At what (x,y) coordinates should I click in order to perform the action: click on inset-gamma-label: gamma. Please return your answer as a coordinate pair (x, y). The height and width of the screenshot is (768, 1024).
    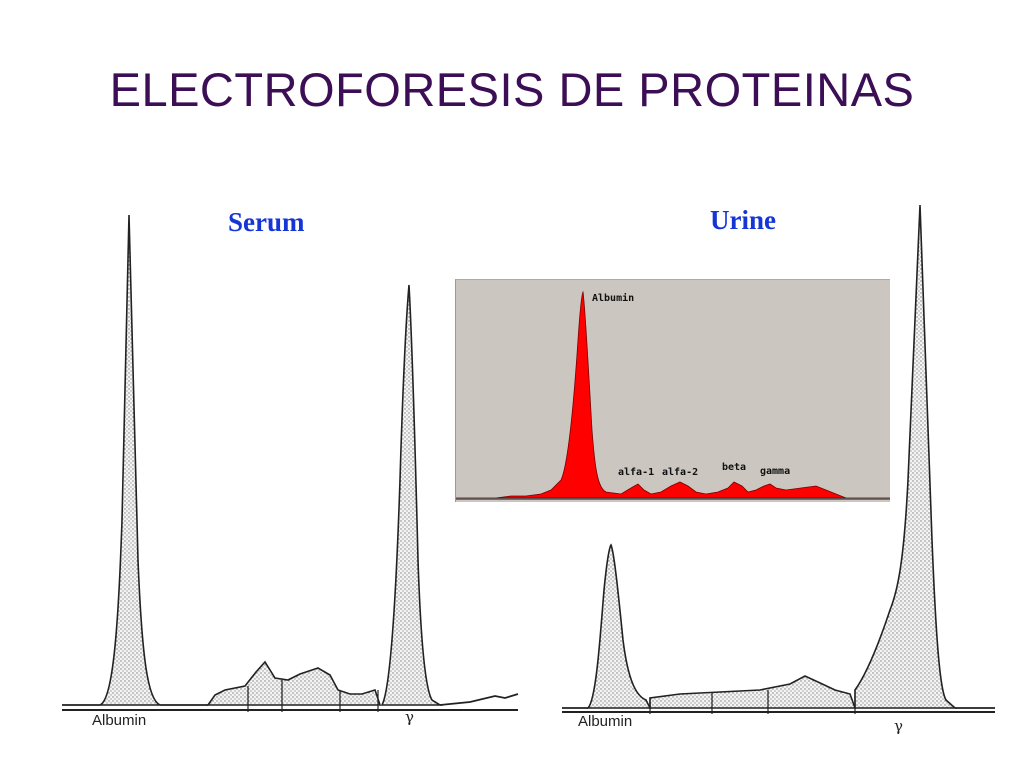
    Looking at the image, I should click on (775, 471).